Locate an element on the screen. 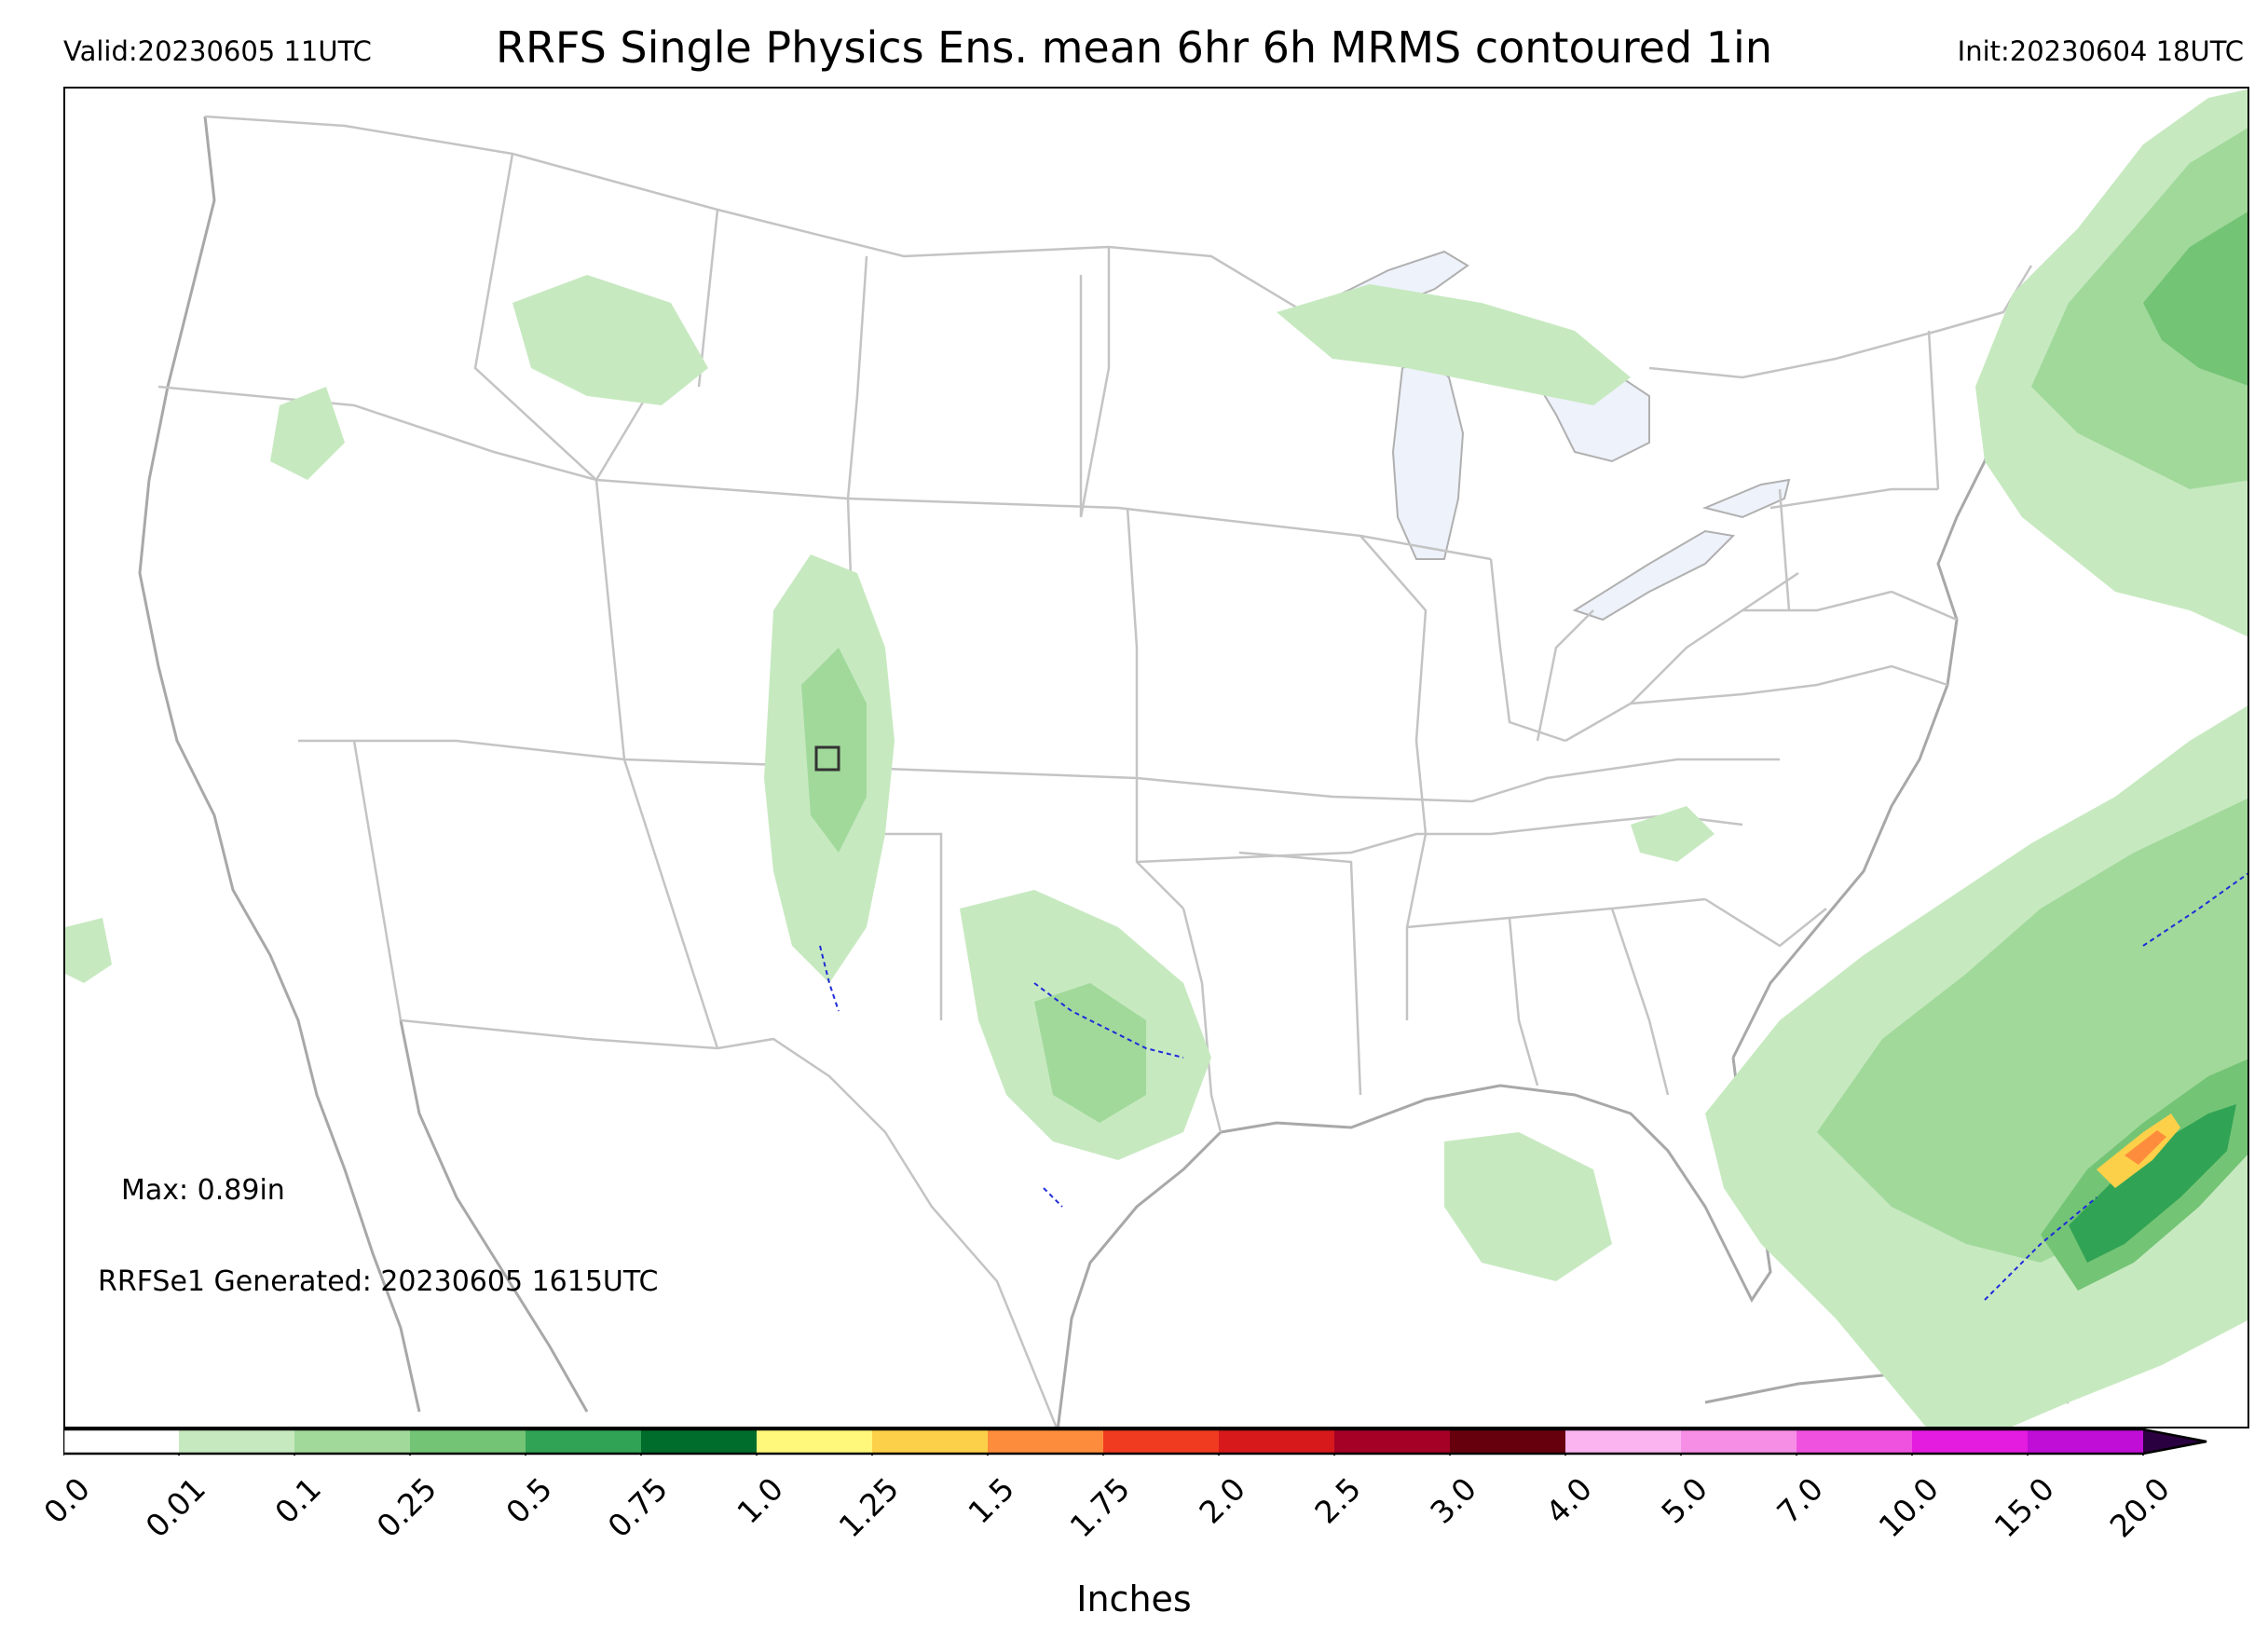  colorbar-tick-label: 2.5 is located at coordinates (1338, 1500).